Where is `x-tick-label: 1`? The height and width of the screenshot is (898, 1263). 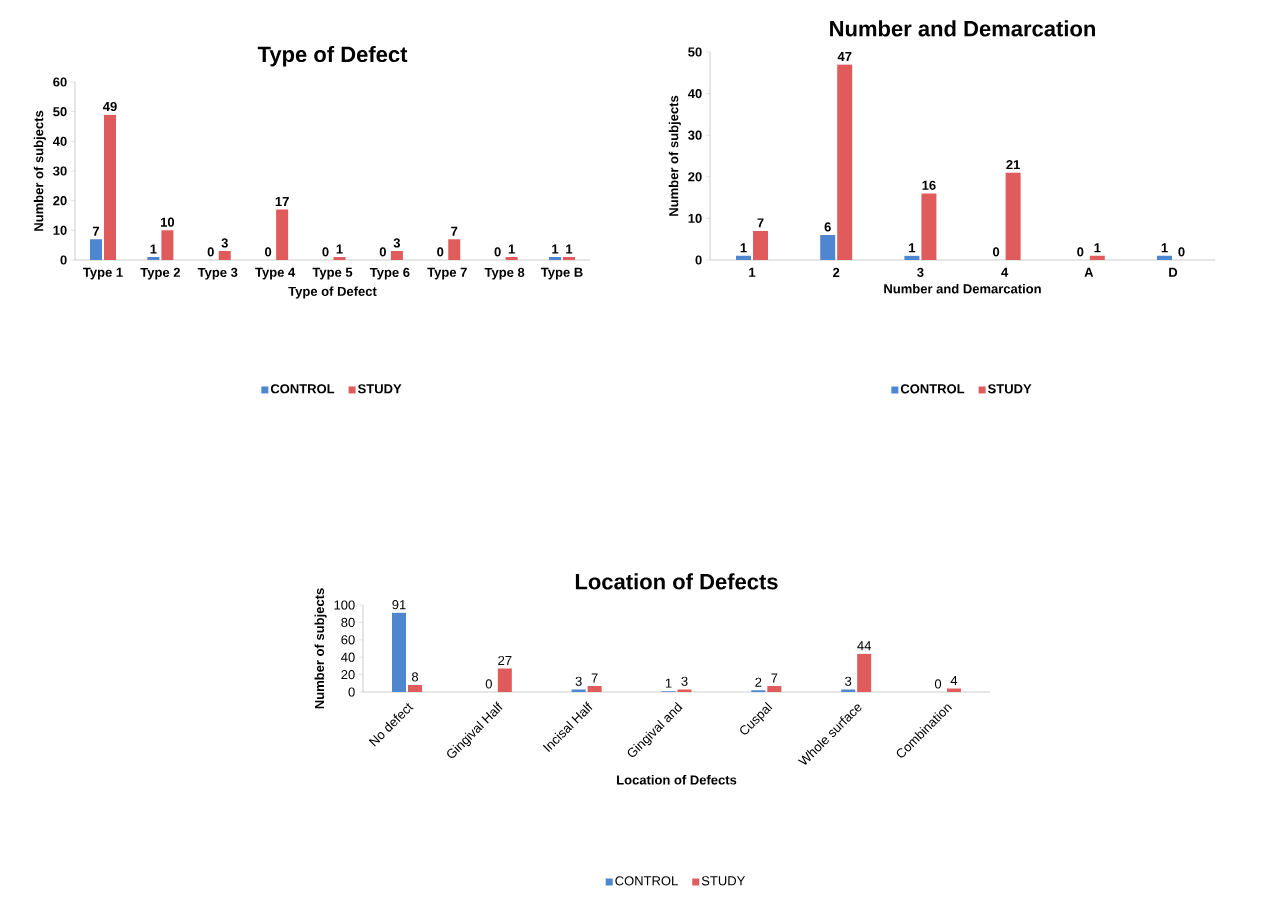 x-tick-label: 1 is located at coordinates (752, 272).